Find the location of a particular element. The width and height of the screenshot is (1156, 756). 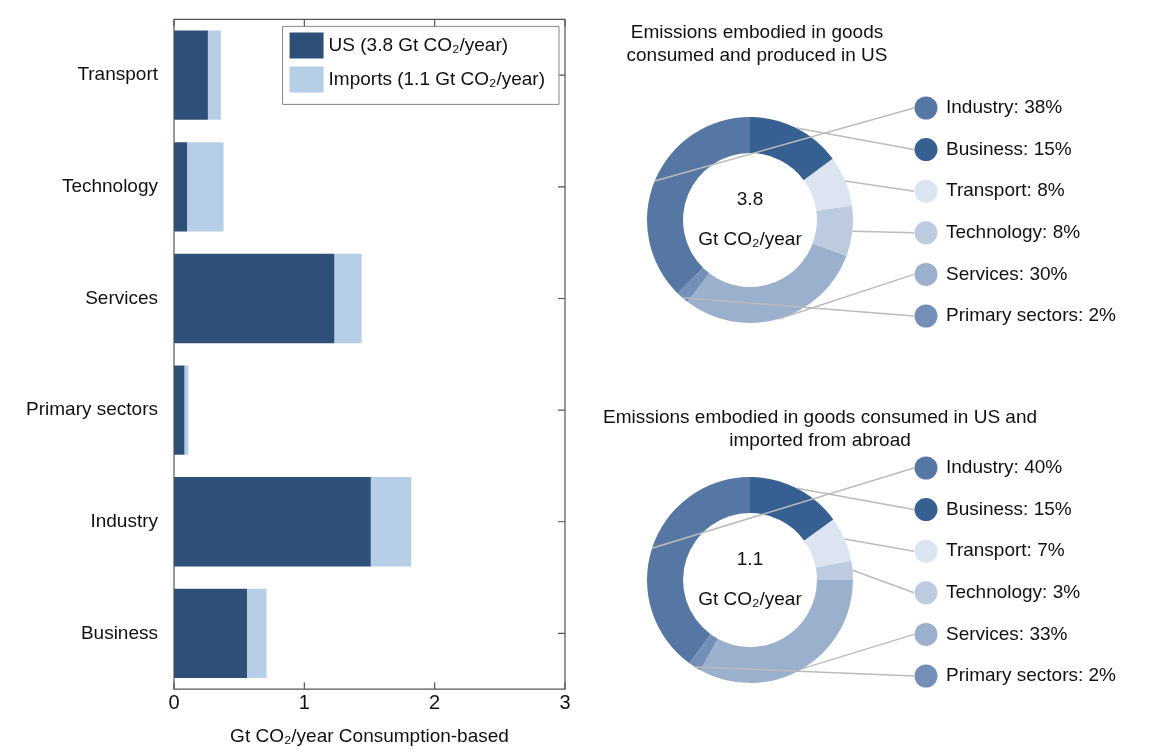

y-tick-label: Services is located at coordinates (121, 297).